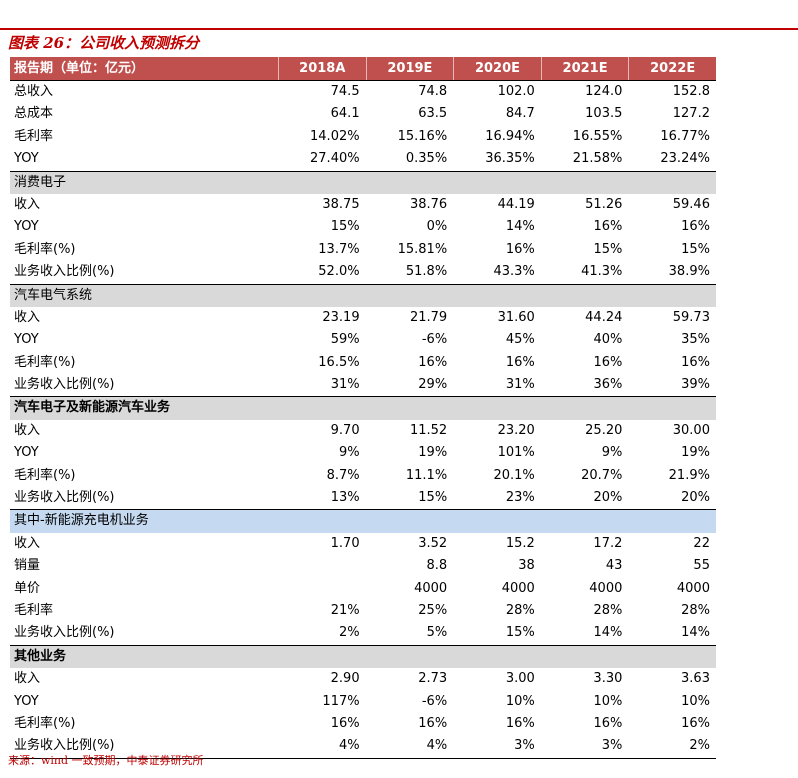  What do you see at coordinates (53, 295) in the screenshot?
I see `section-label: 汽车电气系统` at bounding box center [53, 295].